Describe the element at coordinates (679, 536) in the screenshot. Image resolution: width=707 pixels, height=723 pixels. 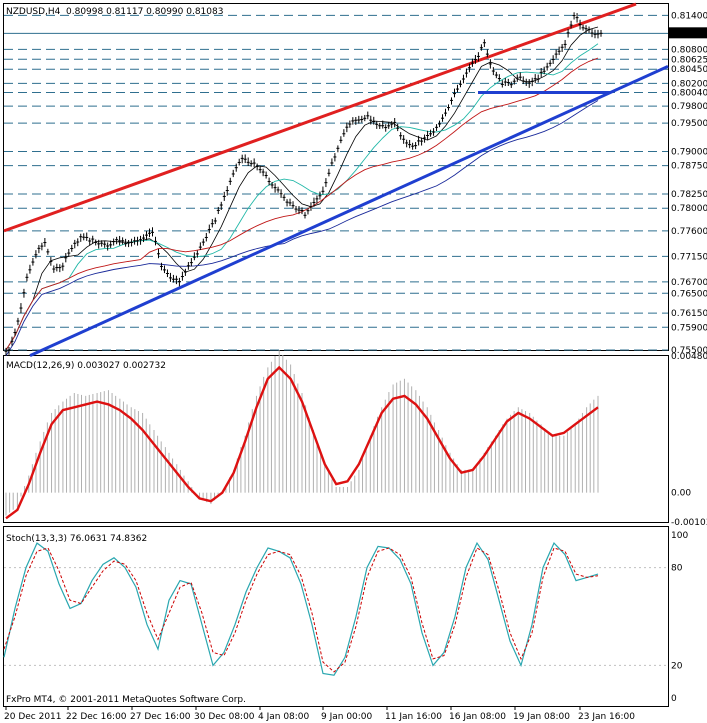
I see `stoch-tick-label: 100` at that location.